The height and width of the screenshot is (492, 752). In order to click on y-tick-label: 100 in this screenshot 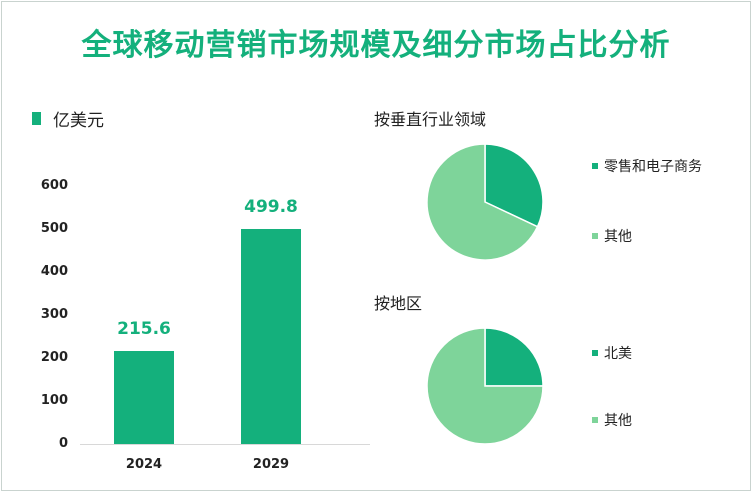, I will do `click(54, 400)`.